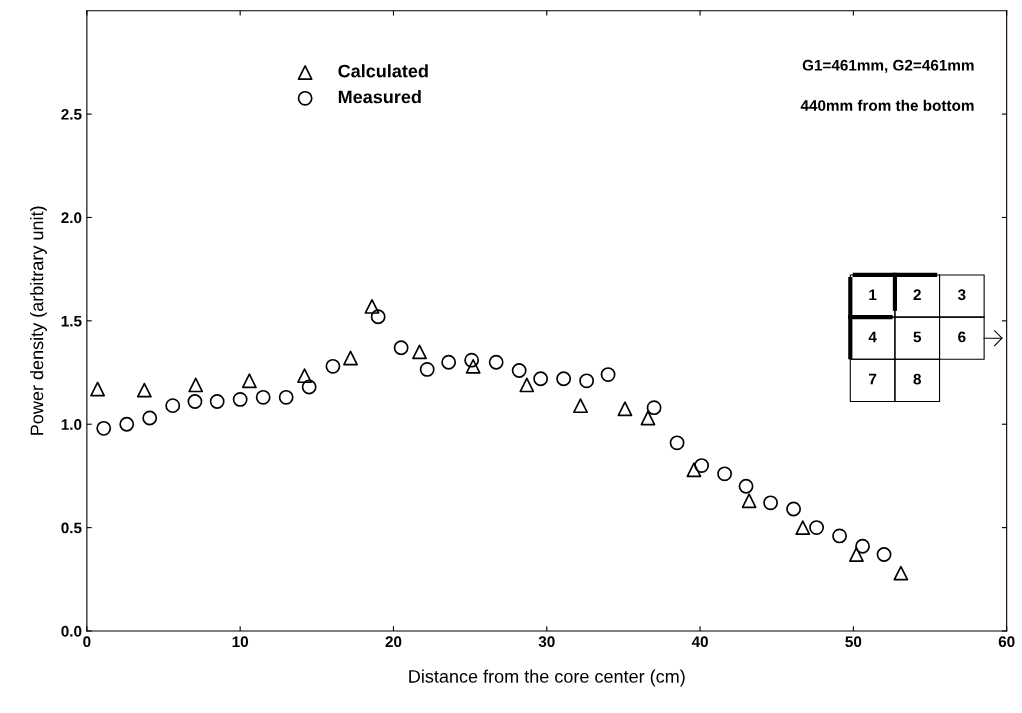 Image resolution: width=1022 pixels, height=713 pixels. I want to click on annotation: G1=461mm, G2=461mm, so click(888, 66).